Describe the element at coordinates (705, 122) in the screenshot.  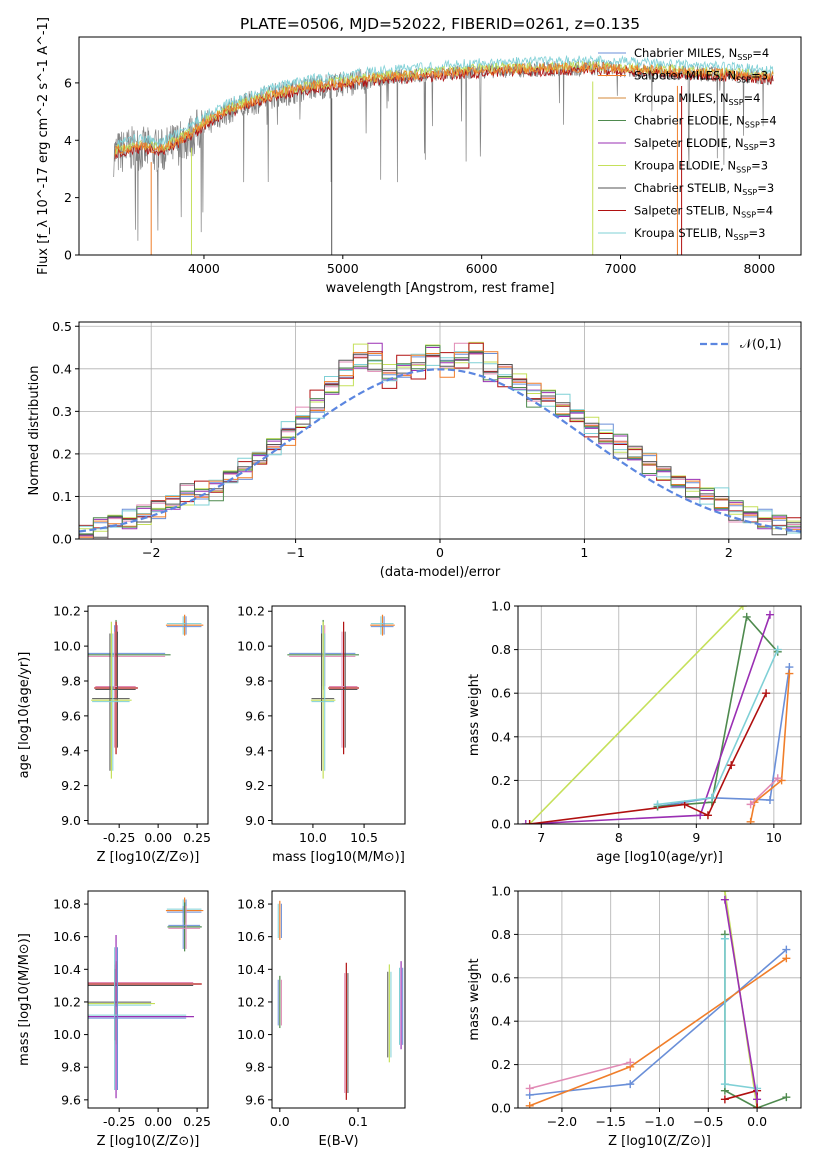
I see `legend-label: Chabrier ELODIE, NSSP=4` at that location.